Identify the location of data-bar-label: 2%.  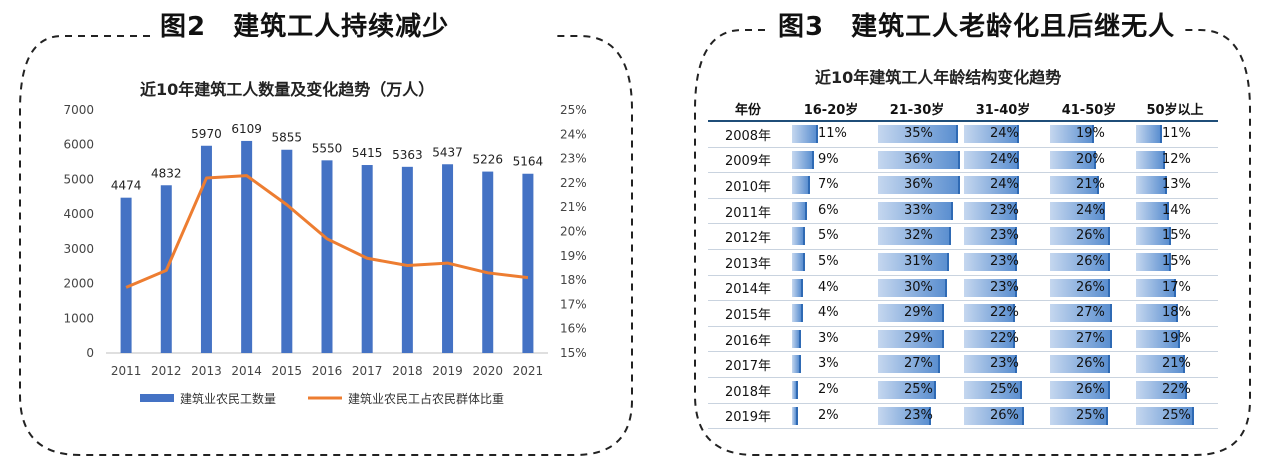
(828, 389).